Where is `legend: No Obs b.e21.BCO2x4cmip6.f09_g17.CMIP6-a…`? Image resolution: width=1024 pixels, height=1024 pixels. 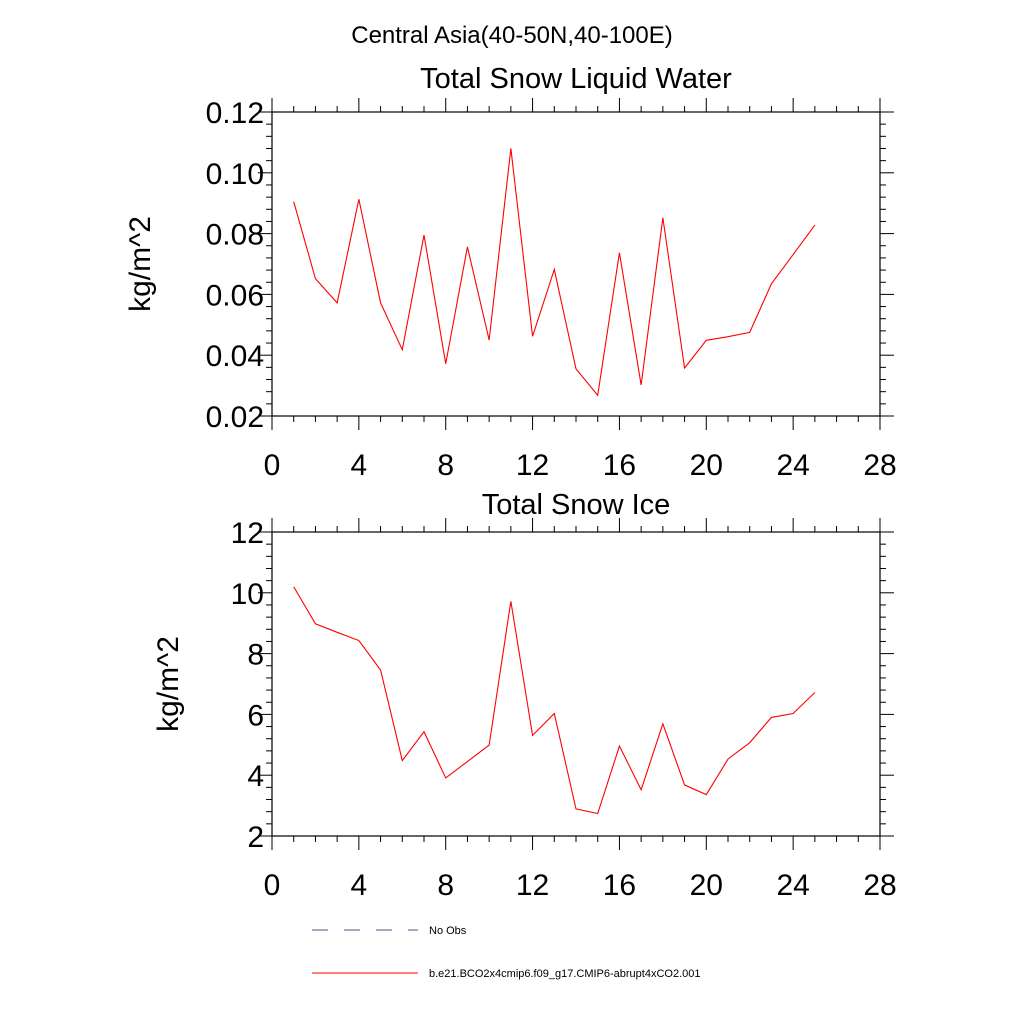
legend: No Obs b.e21.BCO2x4cmip6.f09_g17.CMIP6-a… is located at coordinates (506, 952).